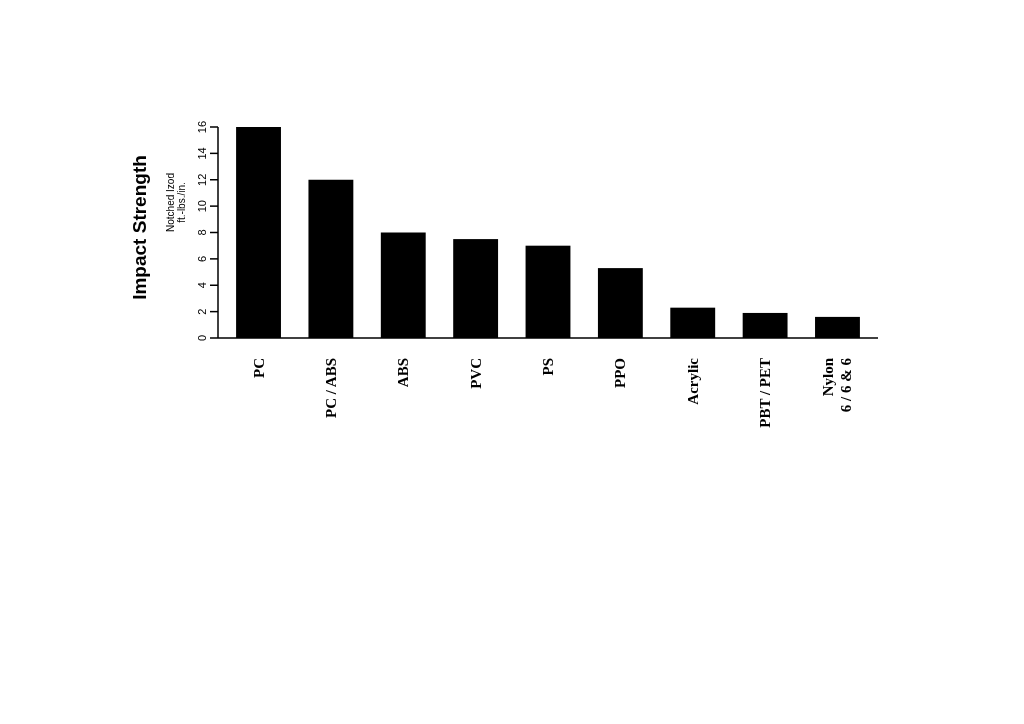 The image size is (1024, 724). I want to click on y-tick-label: 8, so click(202, 232).